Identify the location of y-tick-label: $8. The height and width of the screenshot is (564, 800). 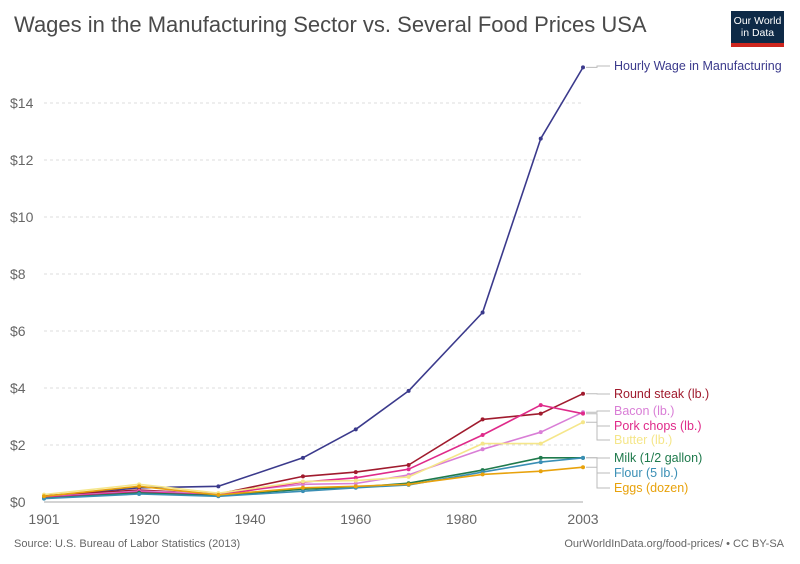
(18, 274).